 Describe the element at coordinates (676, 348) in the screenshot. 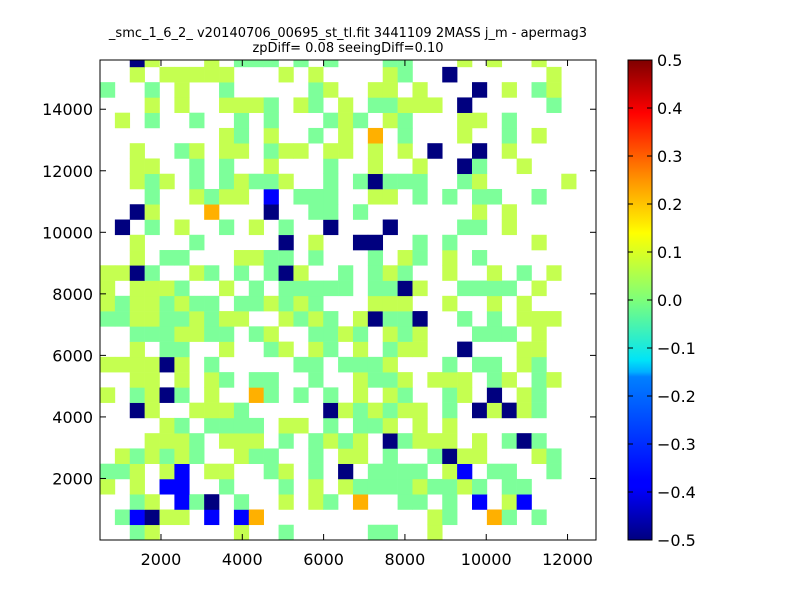

I see `colorbar-tick-label: −0.1` at that location.